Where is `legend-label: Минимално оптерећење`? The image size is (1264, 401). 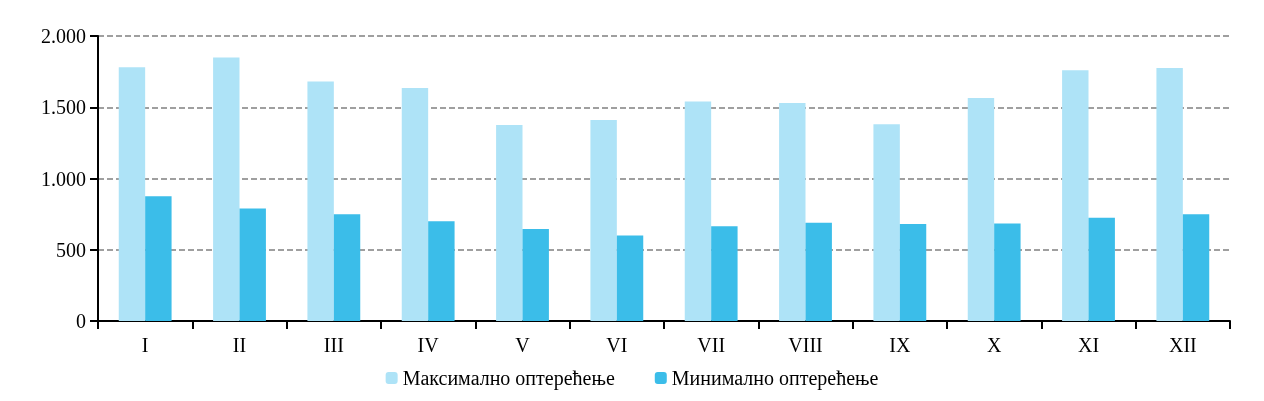 legend-label: Минимално оптерећење is located at coordinates (775, 378).